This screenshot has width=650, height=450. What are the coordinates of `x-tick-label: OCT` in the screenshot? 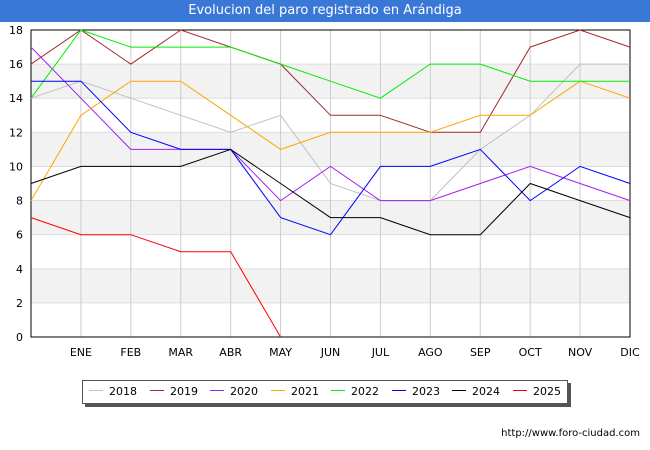 It's located at (530, 352).